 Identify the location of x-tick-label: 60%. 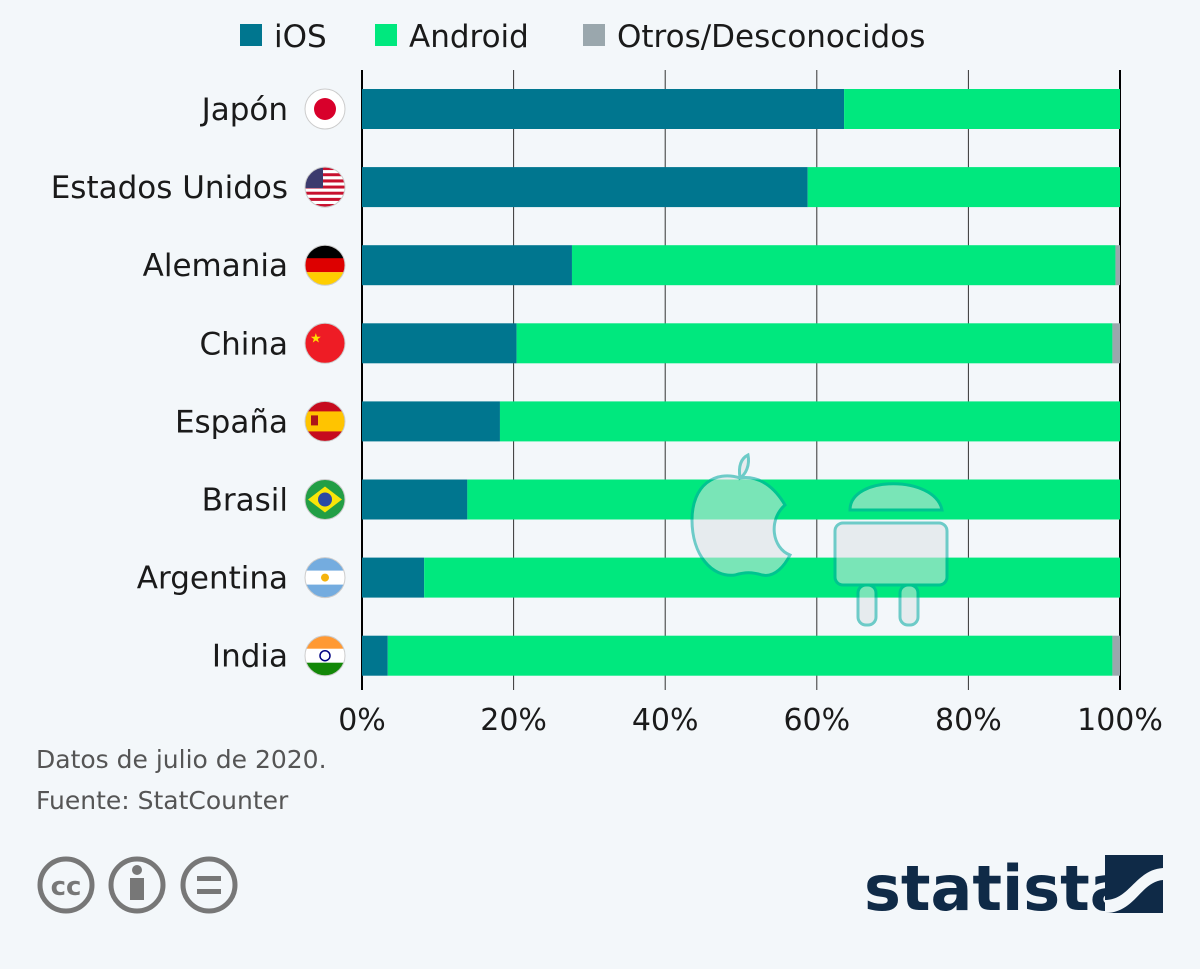
(816, 720).